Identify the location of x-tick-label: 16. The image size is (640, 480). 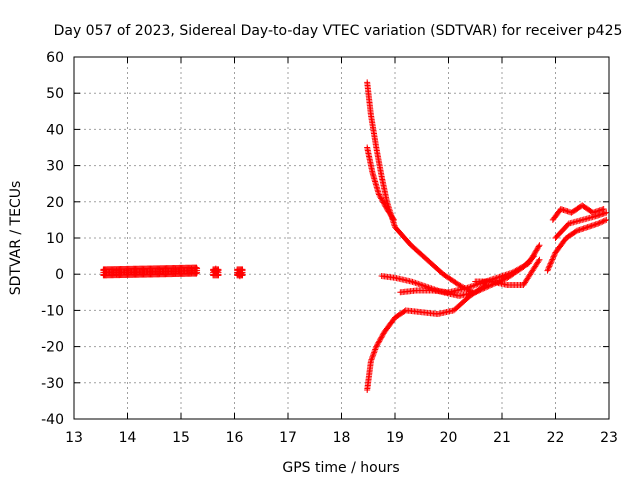
(235, 438).